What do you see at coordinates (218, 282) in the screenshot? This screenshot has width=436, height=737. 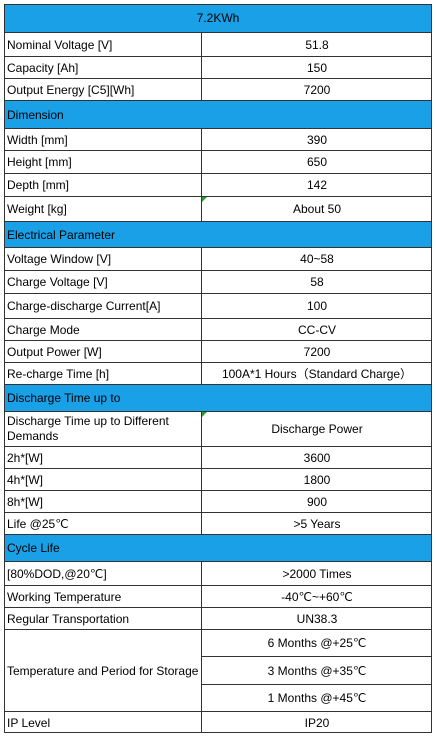 I see `table-row: Charge Voltage [V] 58` at bounding box center [218, 282].